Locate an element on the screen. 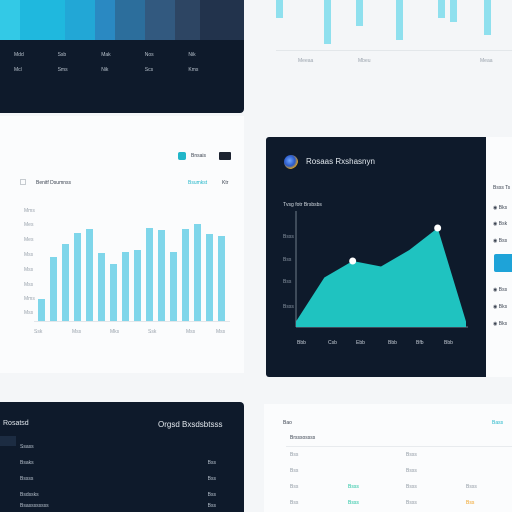 The height and width of the screenshot is (512, 512). x-tick-label: Ssk is located at coordinates (152, 332).